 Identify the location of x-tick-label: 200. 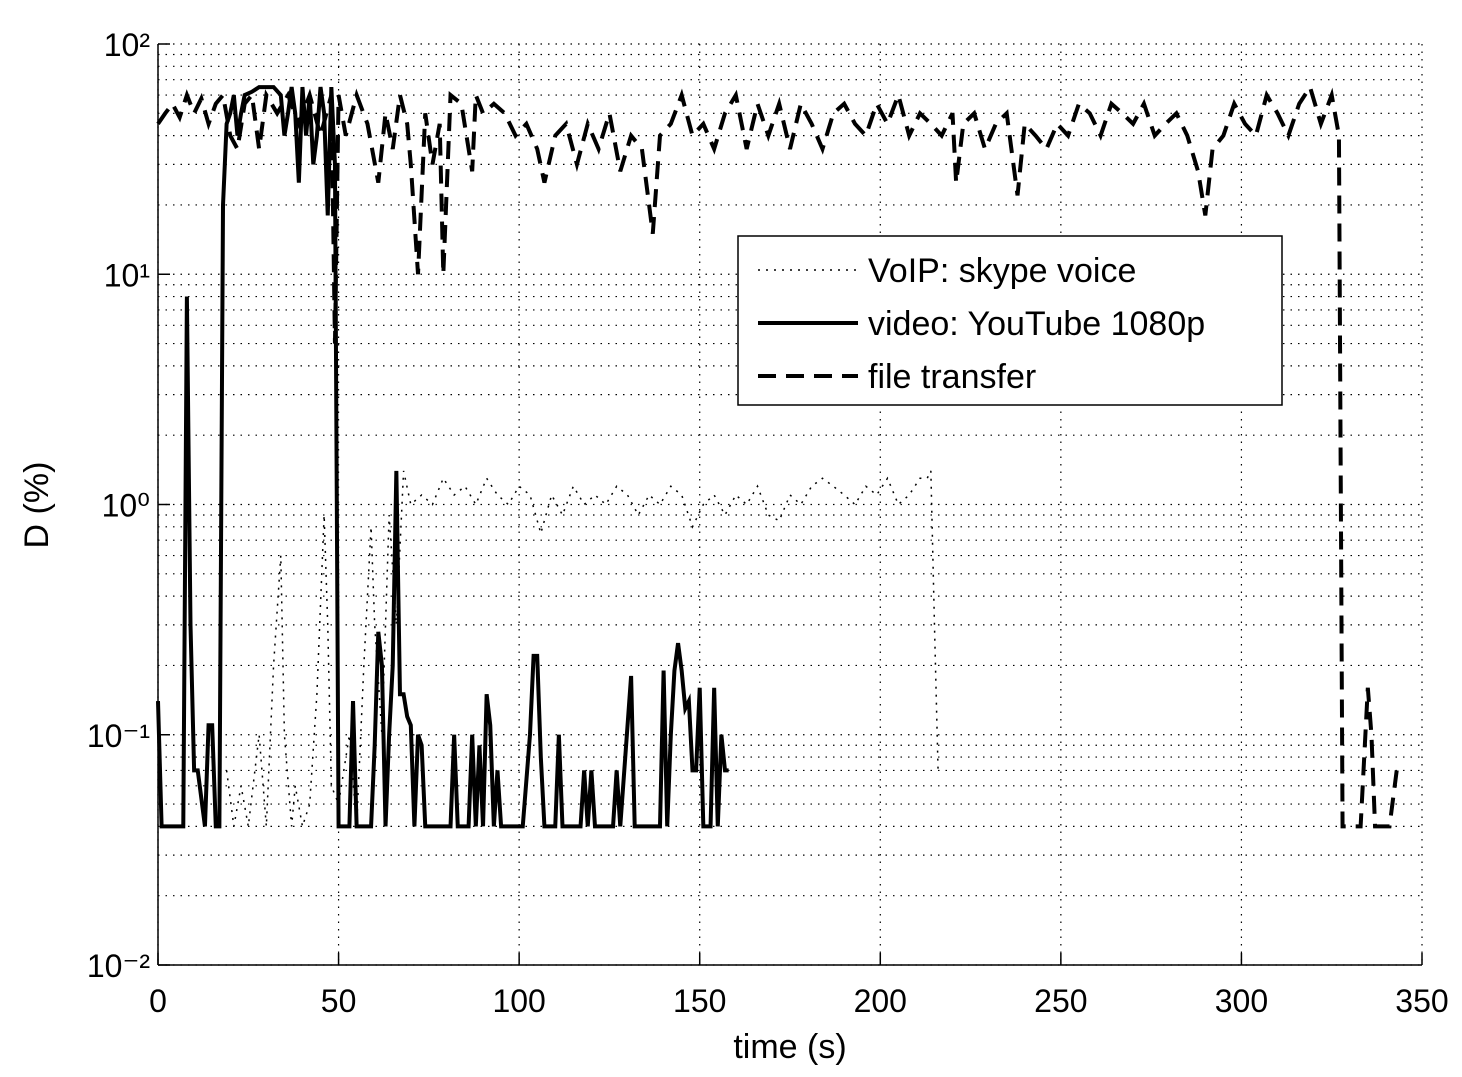
(880, 1001).